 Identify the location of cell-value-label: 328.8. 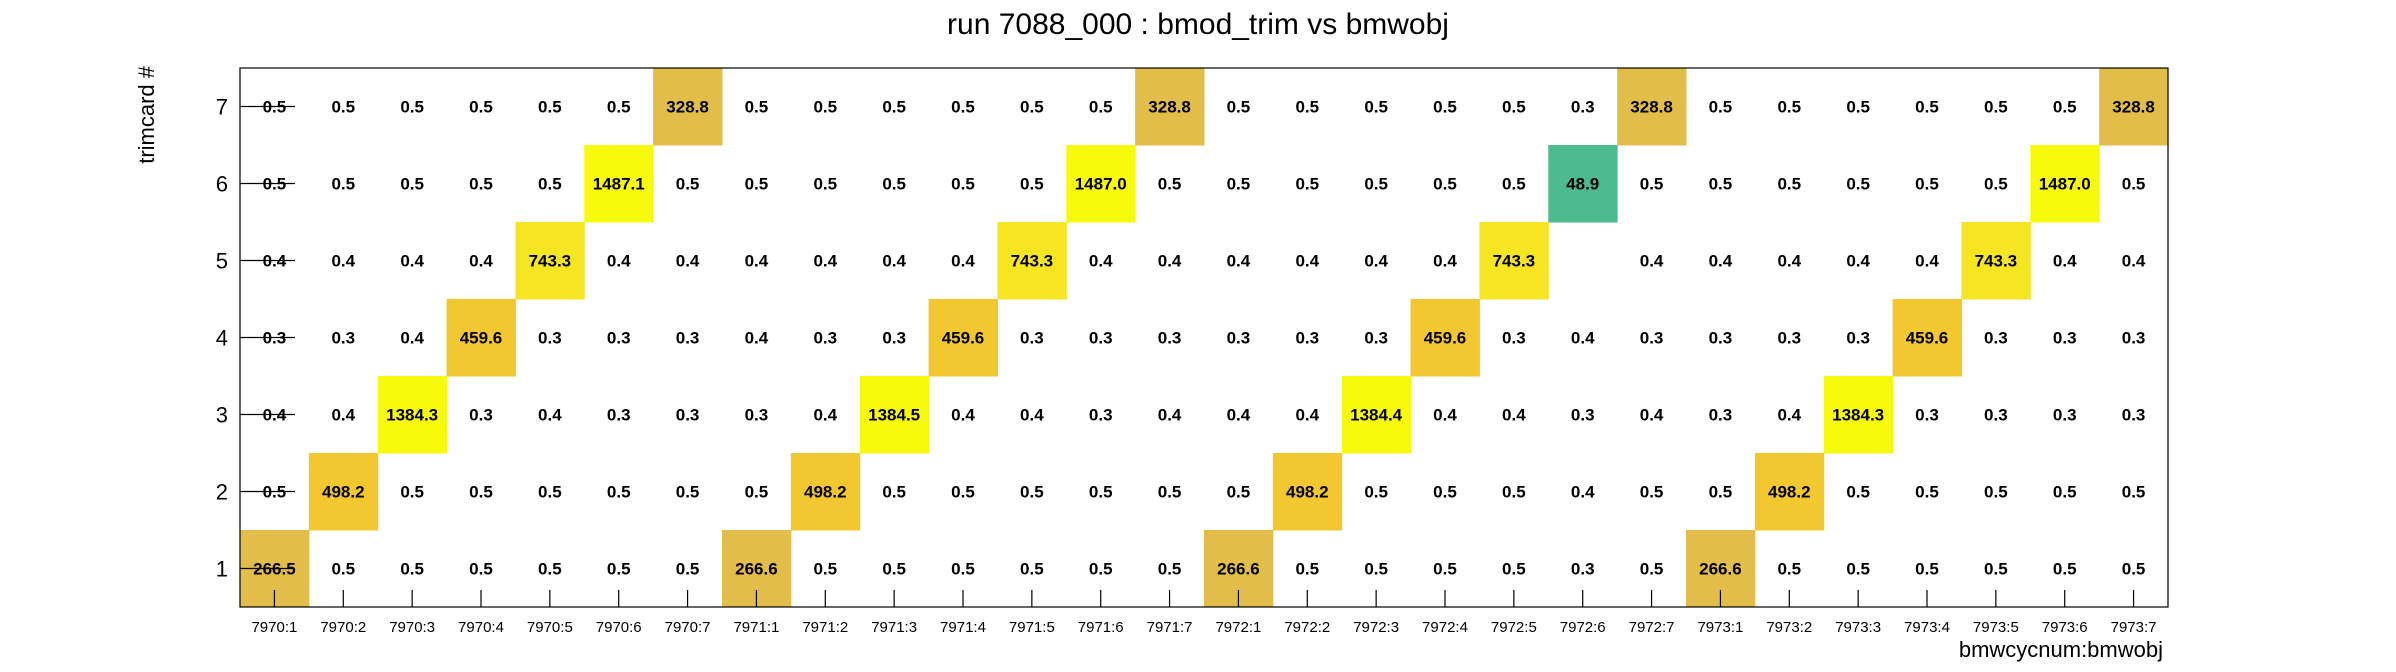
(2133, 107).